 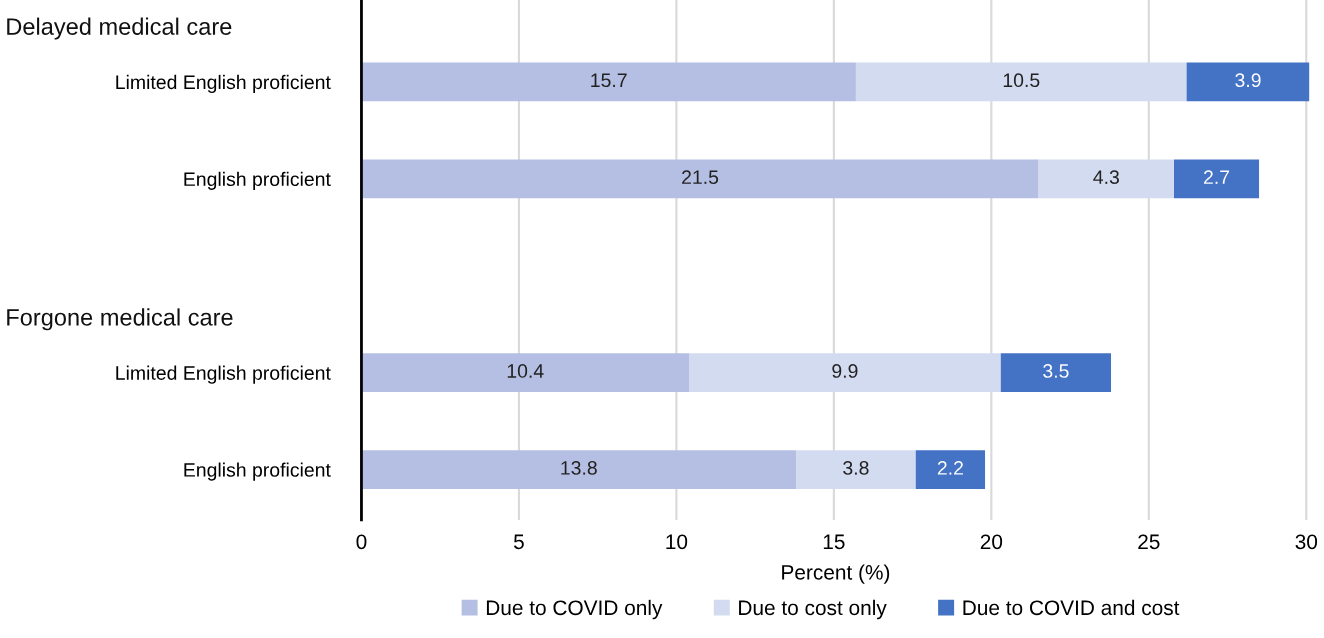 What do you see at coordinates (574, 609) in the screenshot?
I see `legend-label: Due to COVID only` at bounding box center [574, 609].